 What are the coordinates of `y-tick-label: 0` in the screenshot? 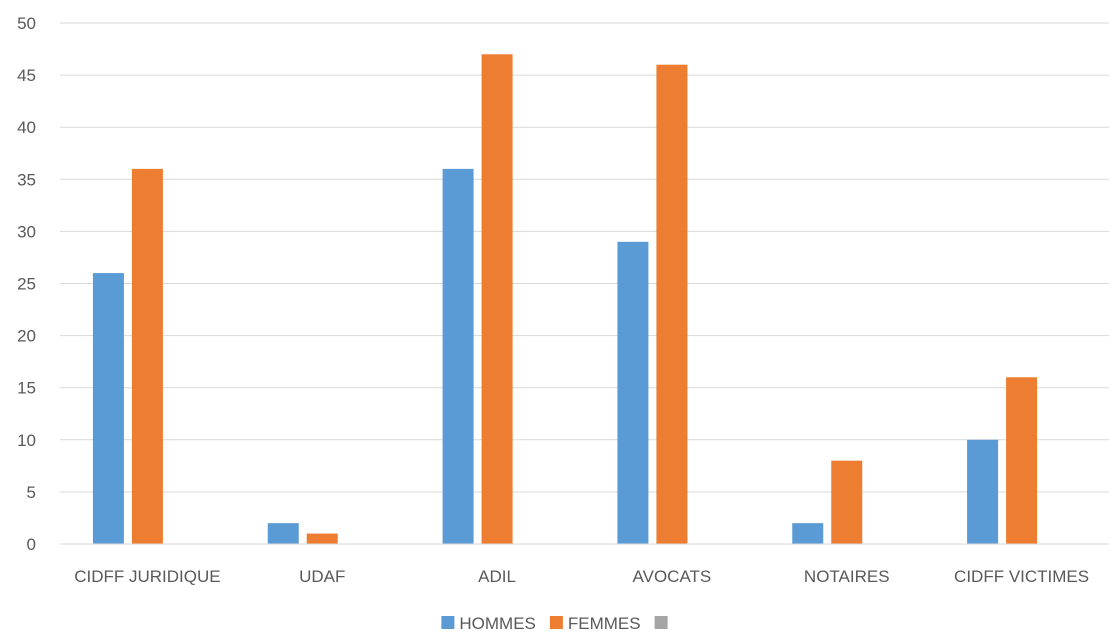 It's located at (31, 544).